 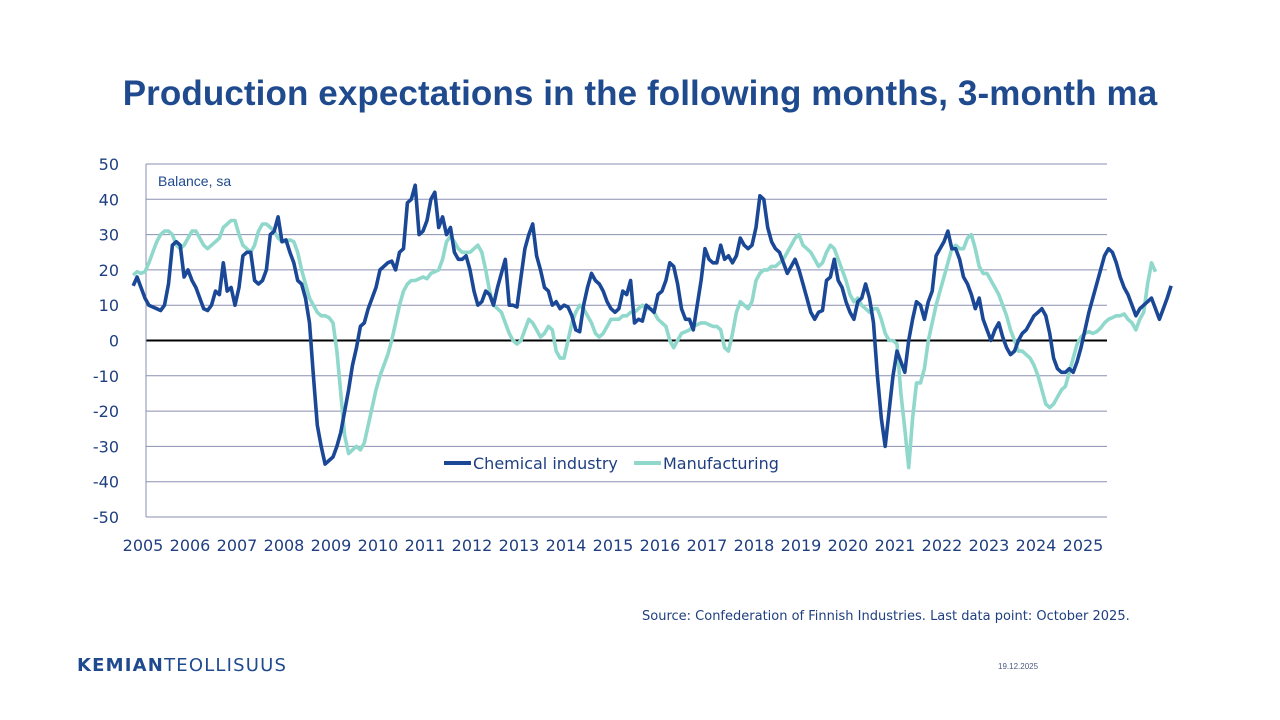 What do you see at coordinates (331, 545) in the screenshot?
I see `x-tick-label: 2009` at bounding box center [331, 545].